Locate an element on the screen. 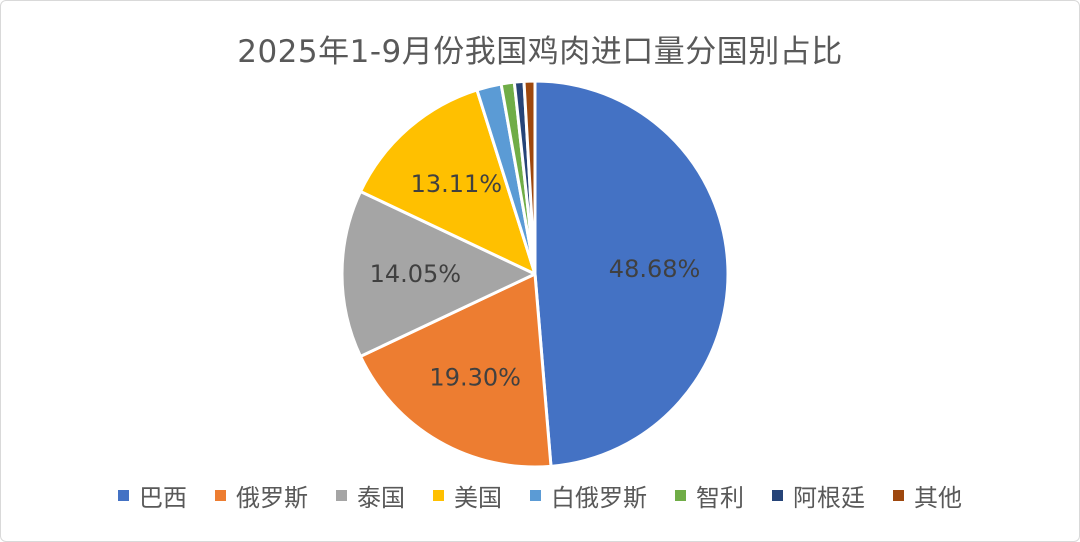 The width and height of the screenshot is (1080, 542). legend-item-5: 白俄罗斯 is located at coordinates (588, 495).